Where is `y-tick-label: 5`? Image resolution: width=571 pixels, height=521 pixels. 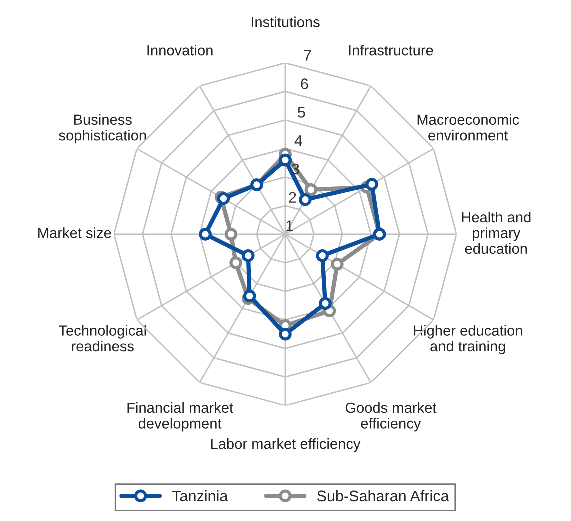
y-tick-label: 5 is located at coordinates (302, 112).